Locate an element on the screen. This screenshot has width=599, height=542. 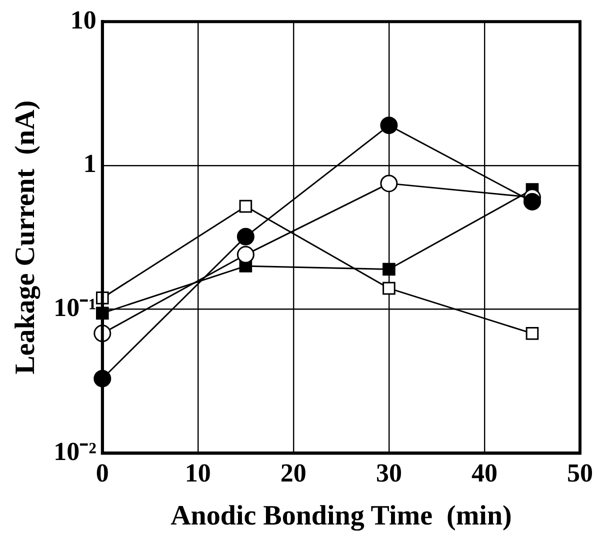
x-tick-label: 0 is located at coordinates (102, 473).